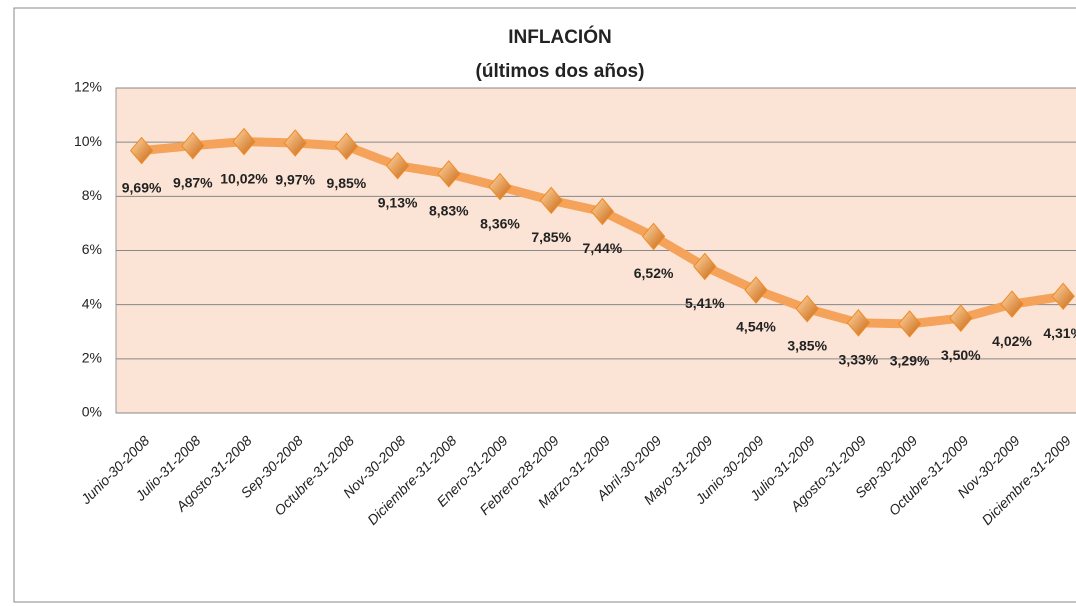  What do you see at coordinates (910, 361) in the screenshot?
I see `data-label: 3,29%` at bounding box center [910, 361].